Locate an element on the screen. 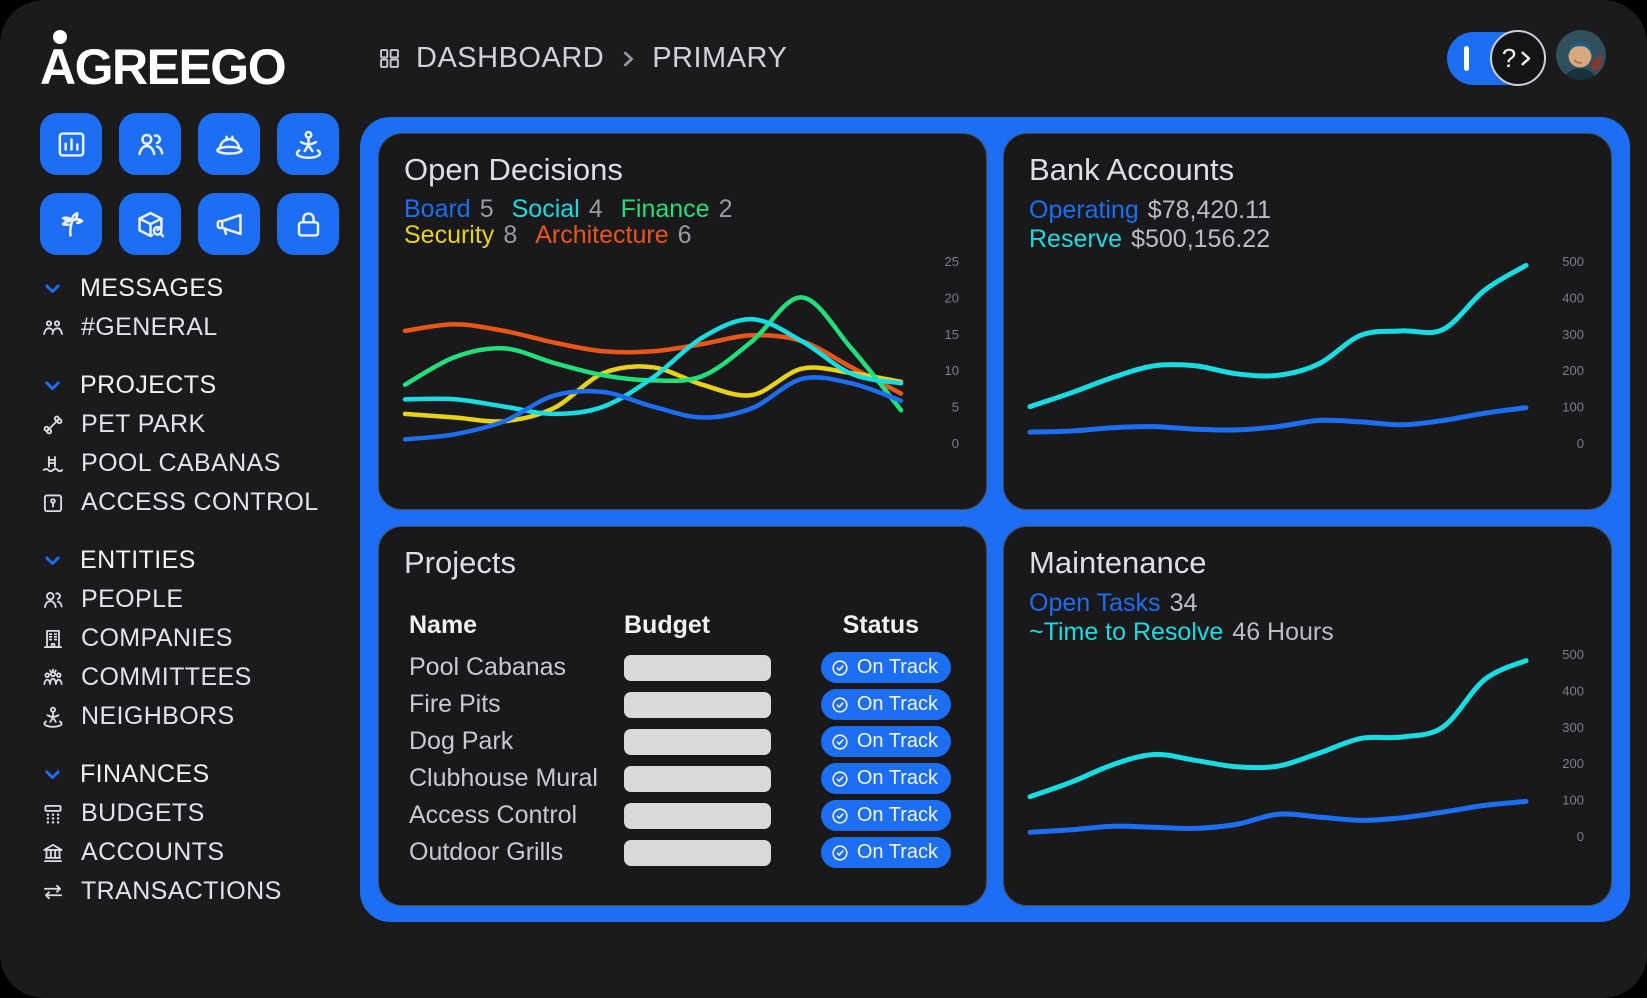 This screenshot has width=1647, height=998. series-line-time-to-resolve is located at coordinates (1278, 729).